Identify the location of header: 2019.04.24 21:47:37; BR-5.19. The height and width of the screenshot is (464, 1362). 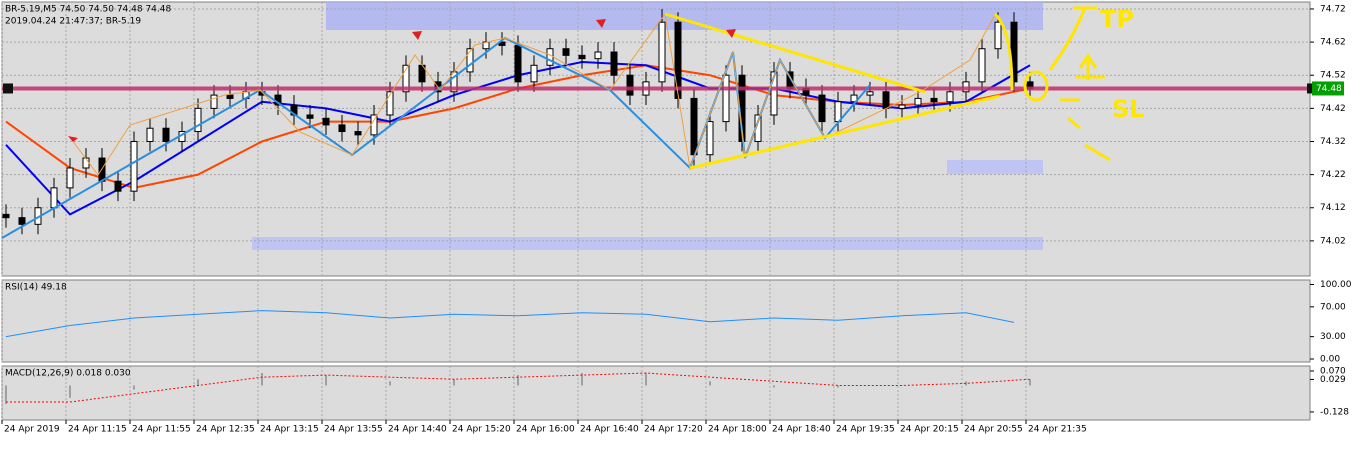
(73, 22).